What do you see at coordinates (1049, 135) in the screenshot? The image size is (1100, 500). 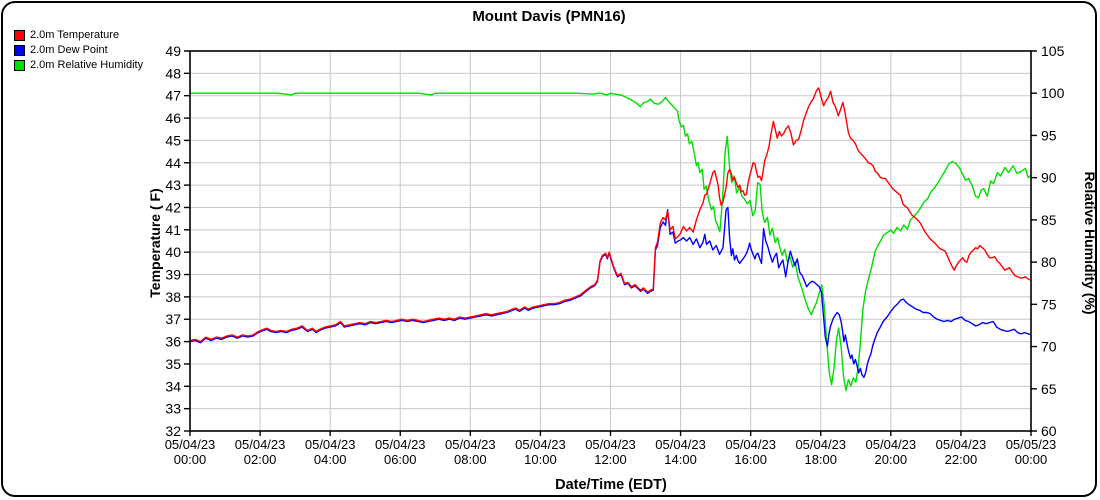 I see `y-axis-tick-label-right: 95` at bounding box center [1049, 135].